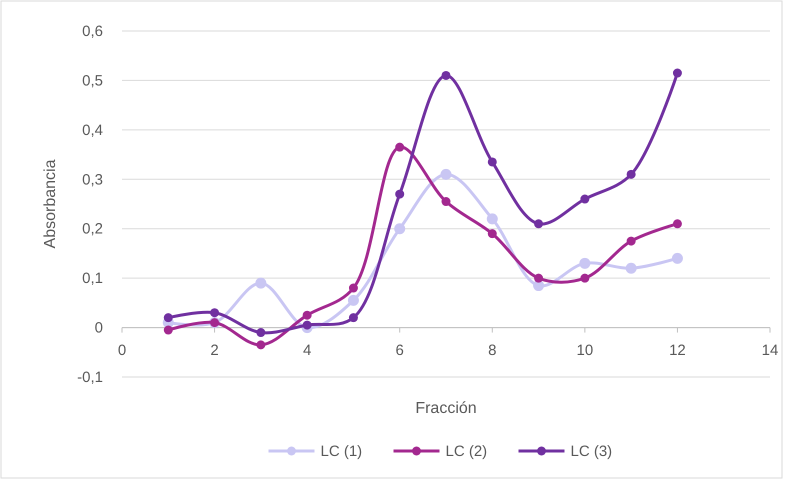 This screenshot has width=793, height=479. What do you see at coordinates (770, 350) in the screenshot?
I see `x-tick-label: 14` at bounding box center [770, 350].